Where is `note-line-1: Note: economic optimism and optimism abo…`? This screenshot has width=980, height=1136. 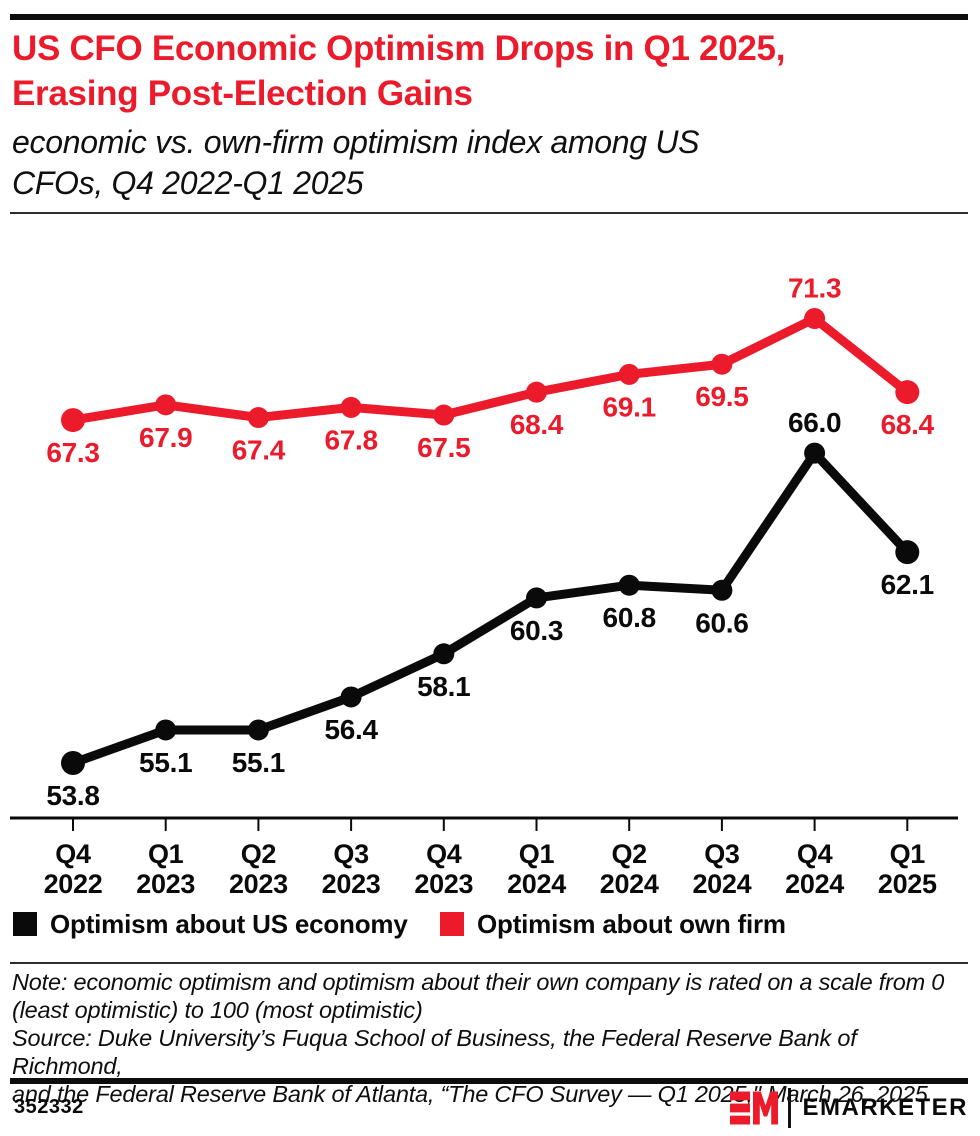 note-line-1: Note: economic optimism and optimism abo… is located at coordinates (478, 982).